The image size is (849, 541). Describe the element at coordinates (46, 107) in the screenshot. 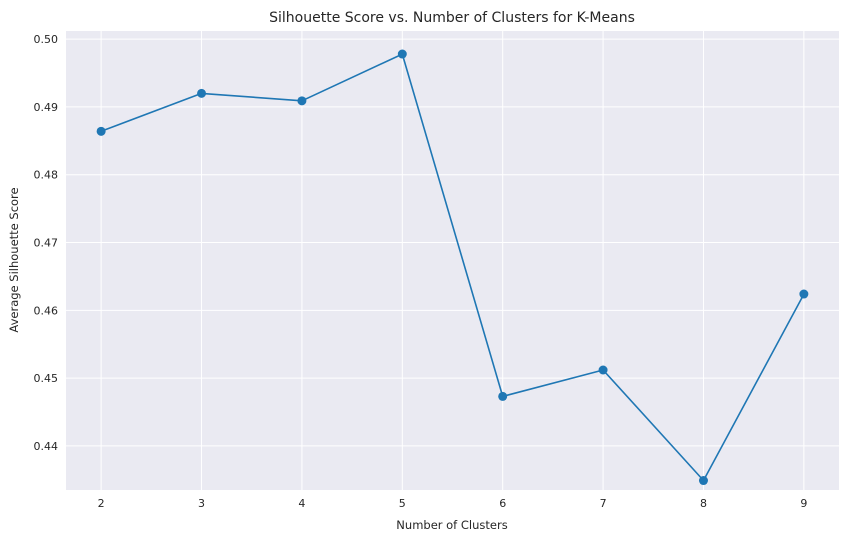

I see `y-tick-label: 0.49` at that location.